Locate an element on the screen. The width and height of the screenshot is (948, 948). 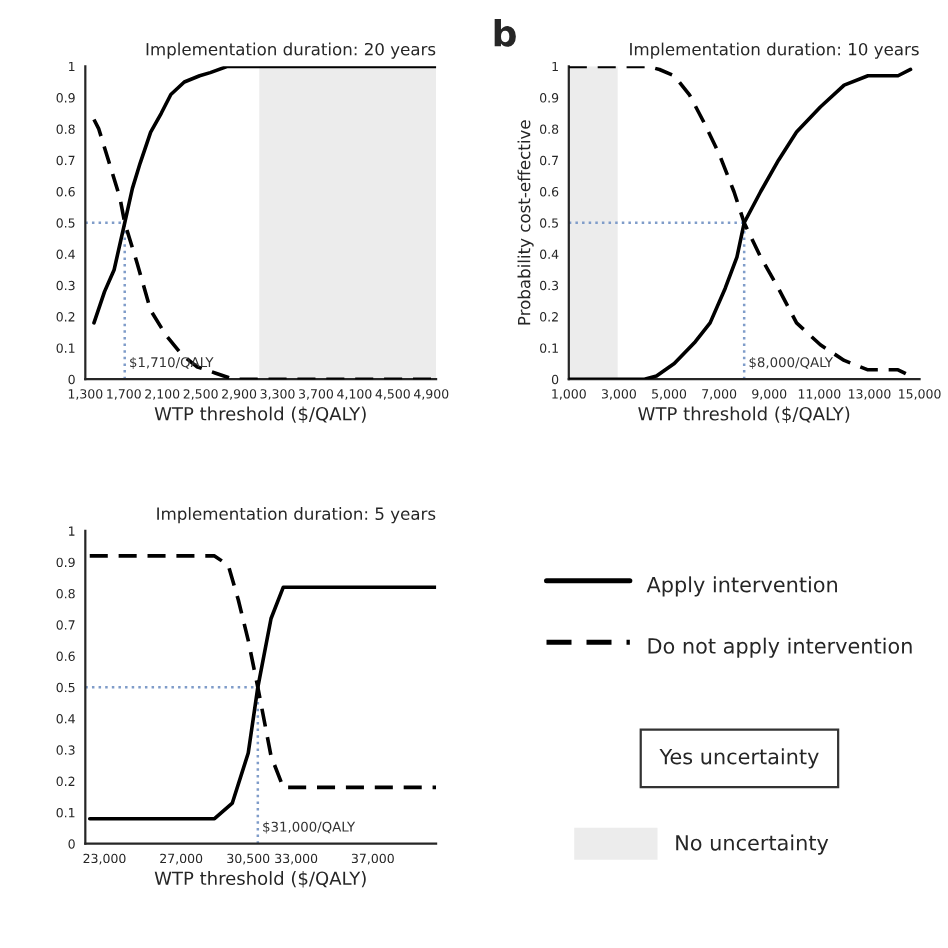
legend-label: No uncertainty is located at coordinates (752, 844).